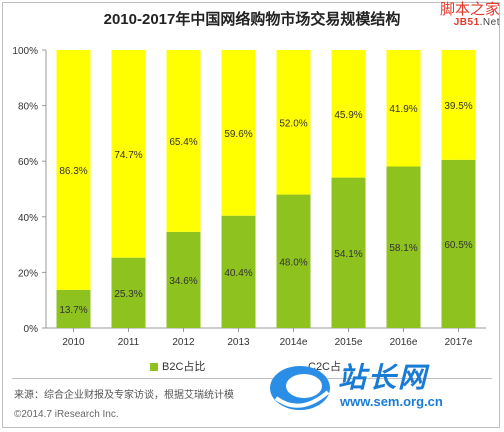  What do you see at coordinates (28, 107) in the screenshot?
I see `y-tick-label: 80%` at bounding box center [28, 107].